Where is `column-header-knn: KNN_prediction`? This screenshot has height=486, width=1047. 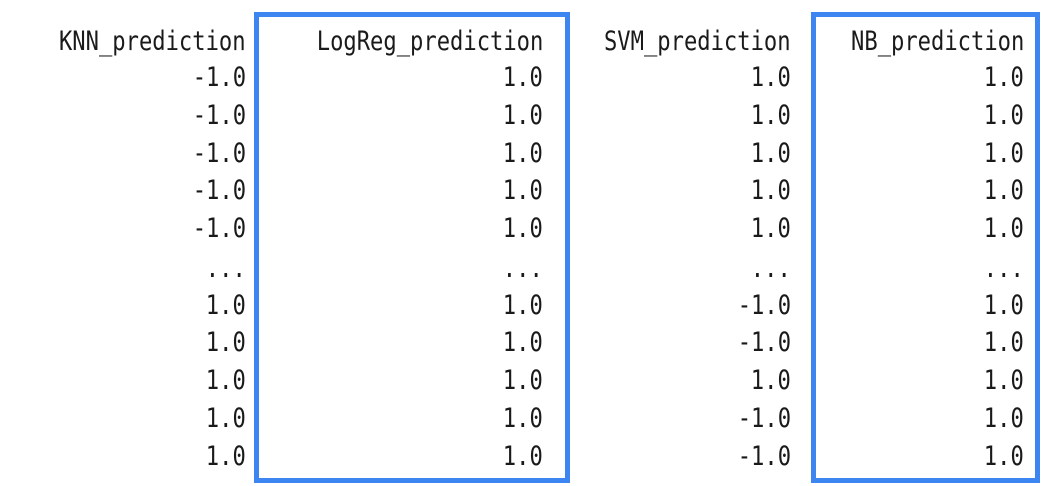
column-header-knn: KNN_prediction is located at coordinates (152, 41).